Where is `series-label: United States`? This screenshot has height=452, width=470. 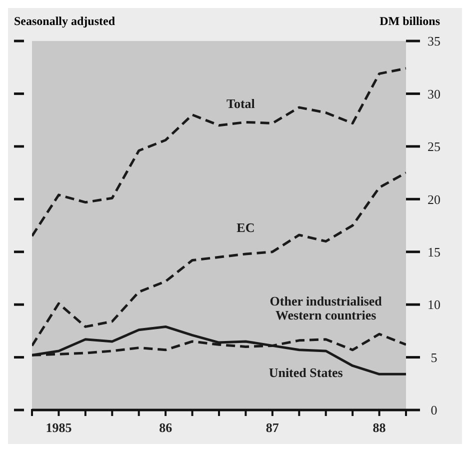 series-label: United States is located at coordinates (305, 372).